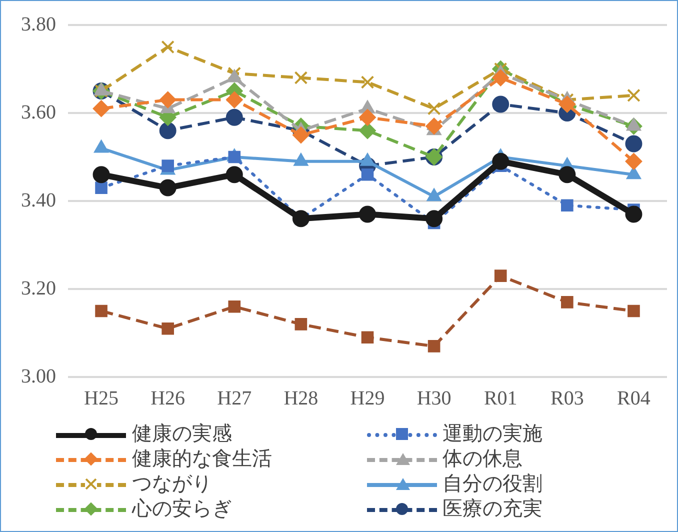 This screenshot has height=532, width=678. Describe the element at coordinates (482, 459) in the screenshot. I see `legend-label: 体の休息` at that location.